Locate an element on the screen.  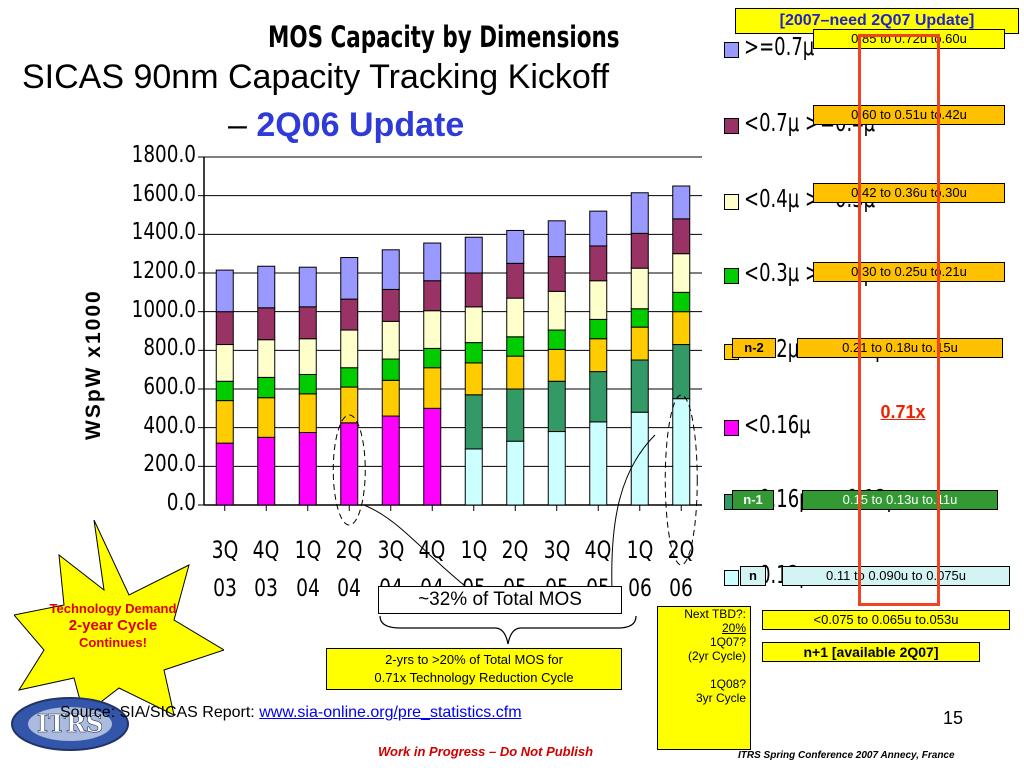
generation-box-5: 0.21 to 0.18u to.15u is located at coordinates (900, 348).